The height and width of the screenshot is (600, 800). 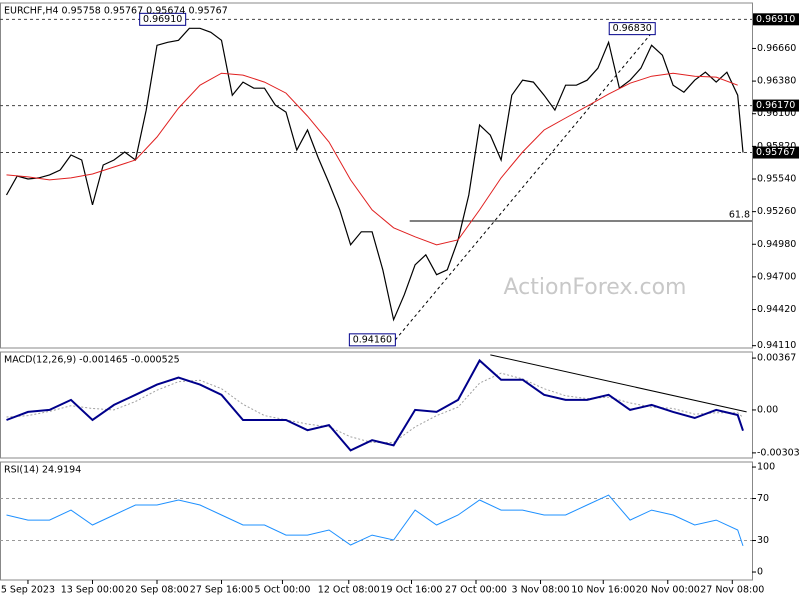 I want to click on y-tick-label: 0.95540, so click(x=776, y=178).